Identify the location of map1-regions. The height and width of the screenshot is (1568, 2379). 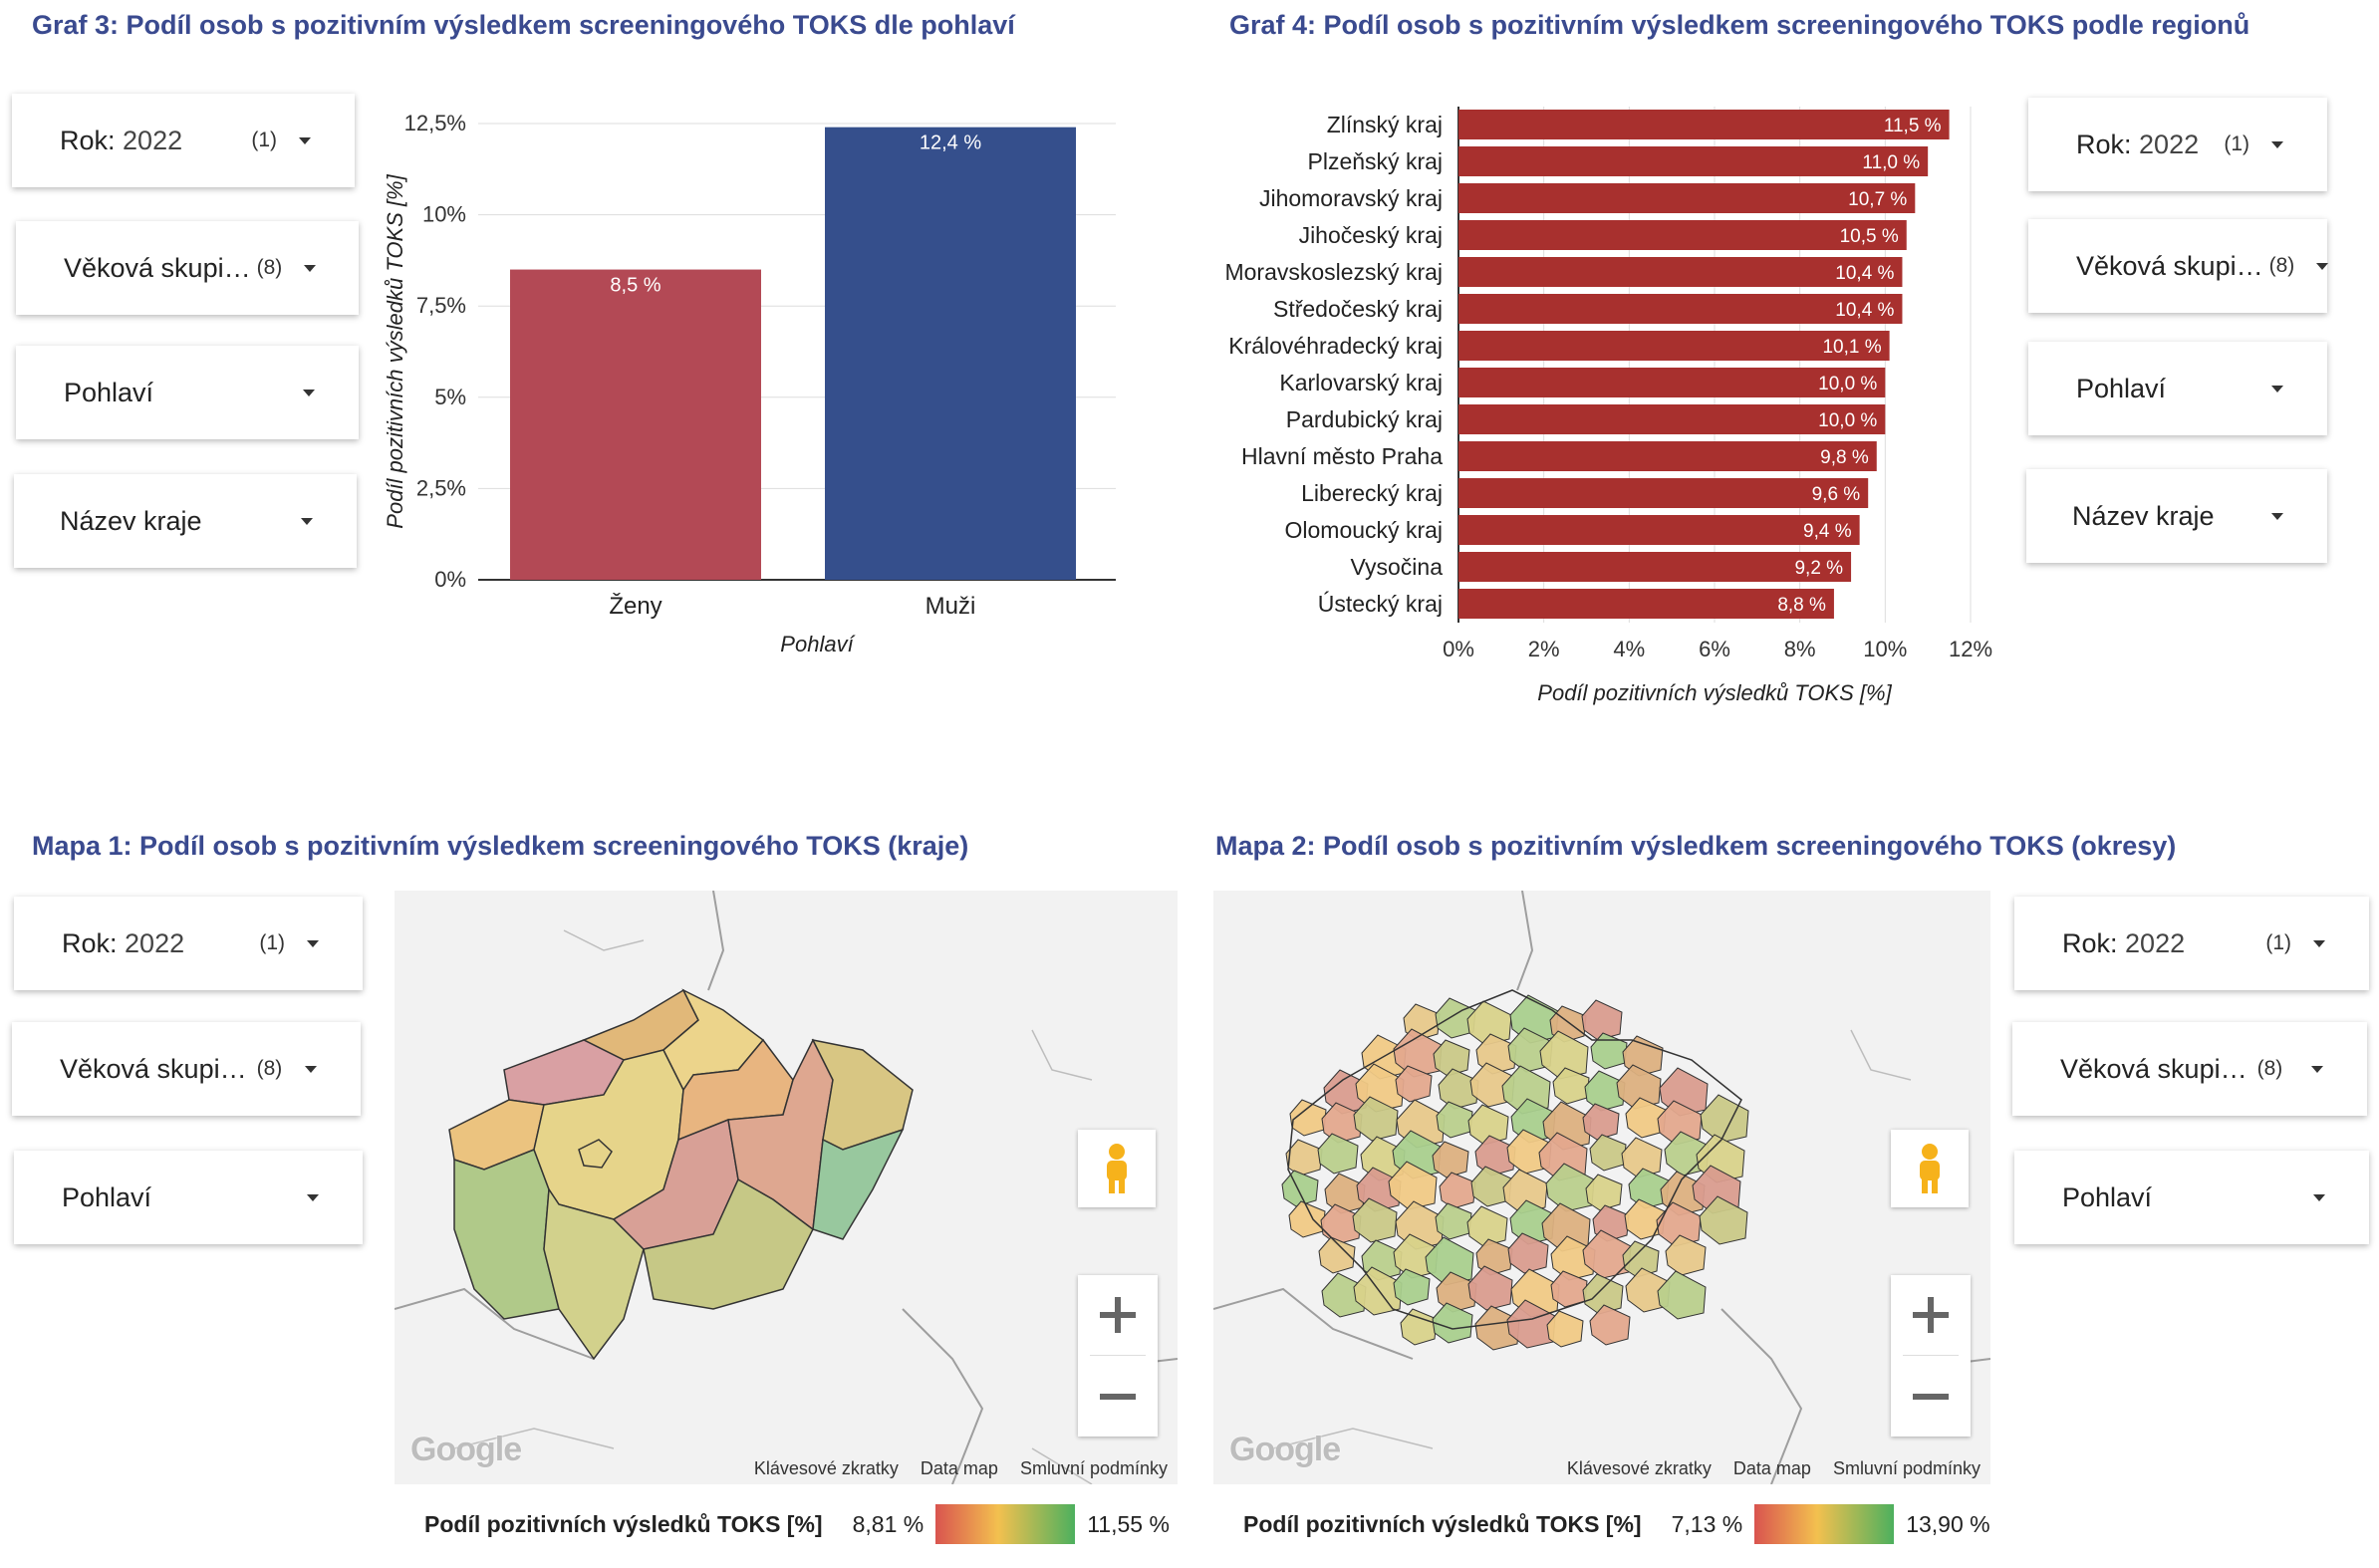
(786, 1187).